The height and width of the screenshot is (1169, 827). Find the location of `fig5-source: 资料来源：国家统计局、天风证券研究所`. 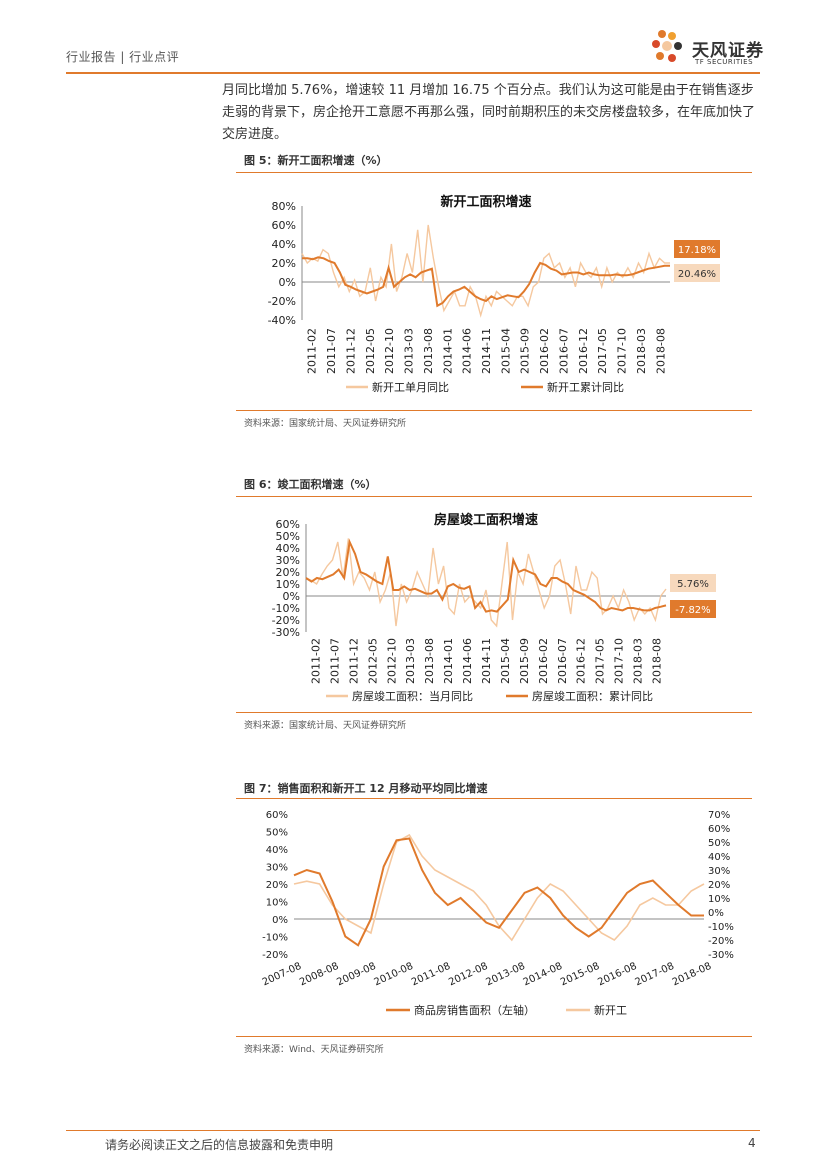

fig5-source: 资料来源：国家统计局、天风证券研究所 is located at coordinates (325, 424).